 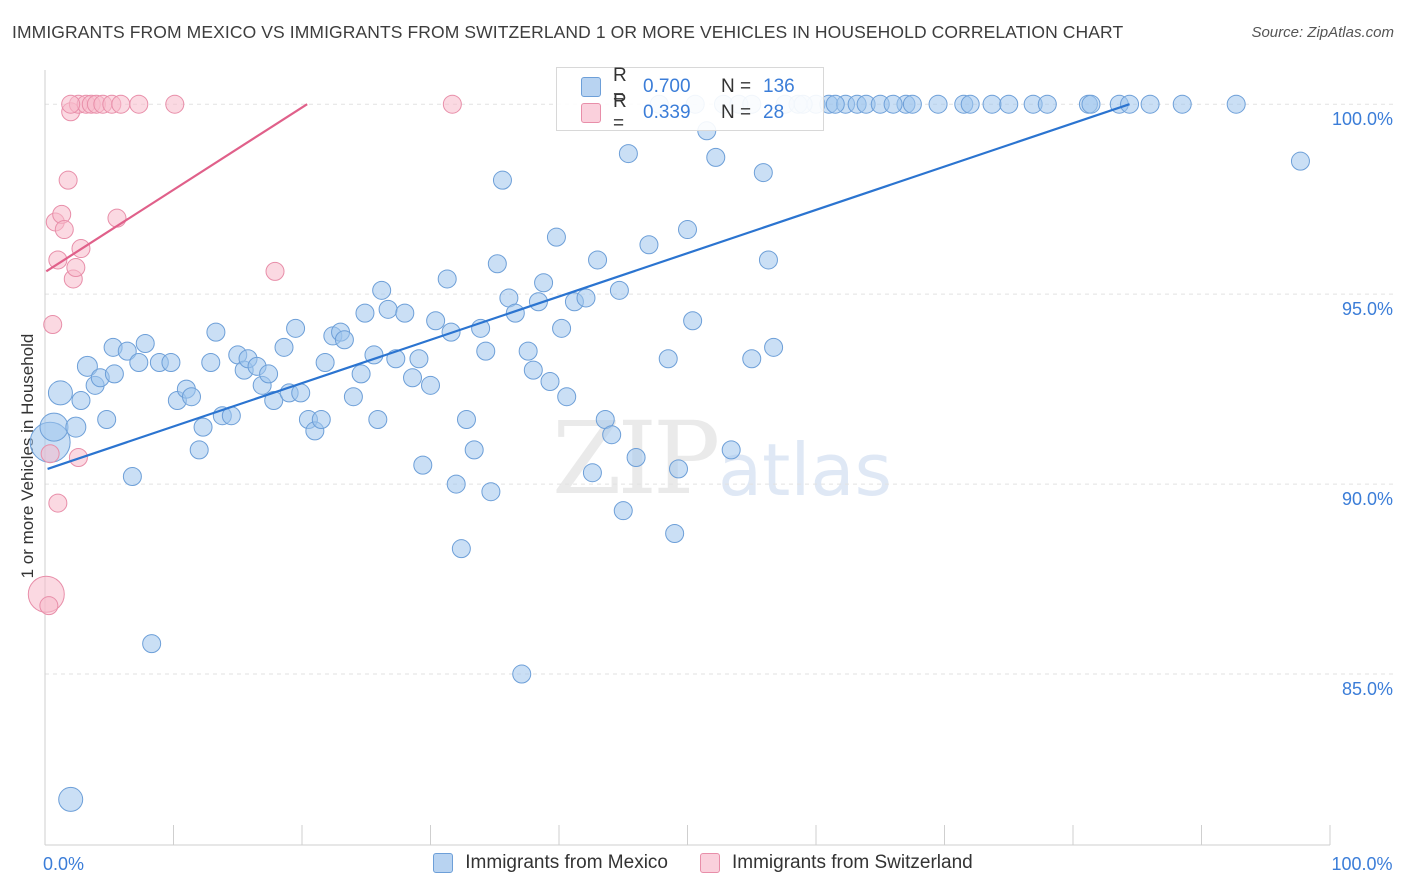 I want to click on stats-row-mexico: R = 0.700 N = 136, so click(x=688, y=86).